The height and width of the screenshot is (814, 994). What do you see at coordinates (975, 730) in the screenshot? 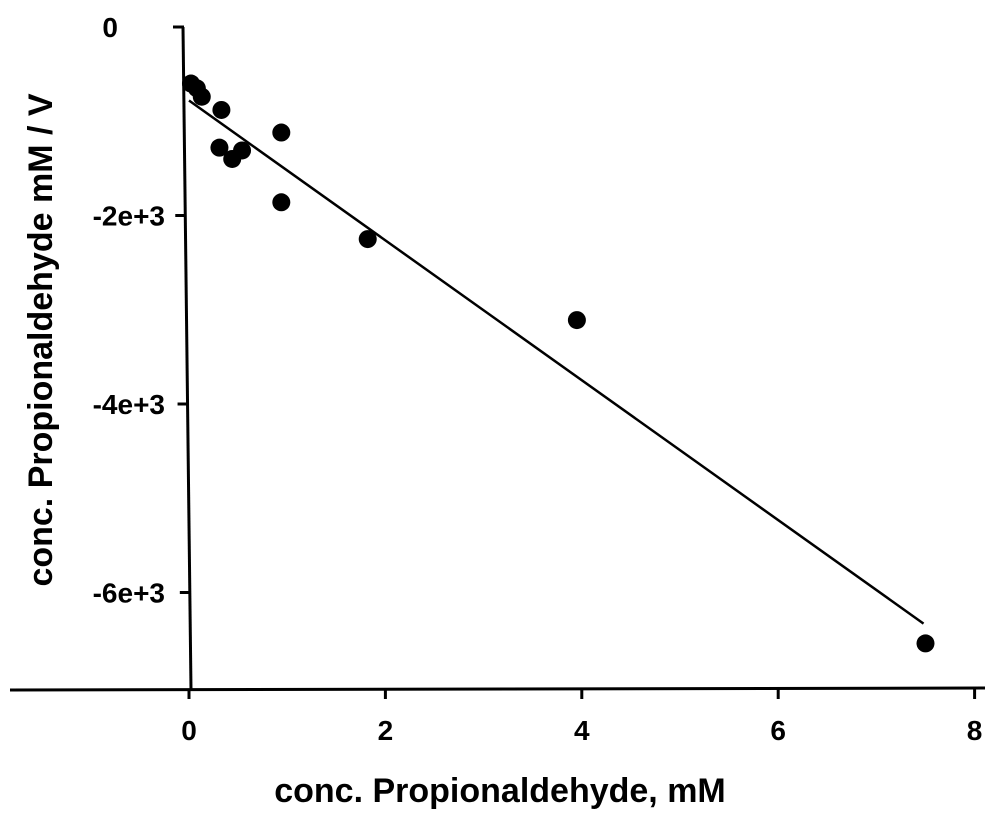
I see `x-tick-label: 8` at bounding box center [975, 730].